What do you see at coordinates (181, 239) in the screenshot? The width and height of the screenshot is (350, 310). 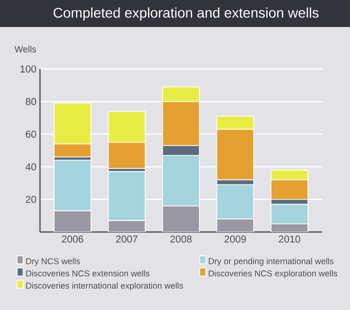 I see `x-tick-label: 2008` at bounding box center [181, 239].